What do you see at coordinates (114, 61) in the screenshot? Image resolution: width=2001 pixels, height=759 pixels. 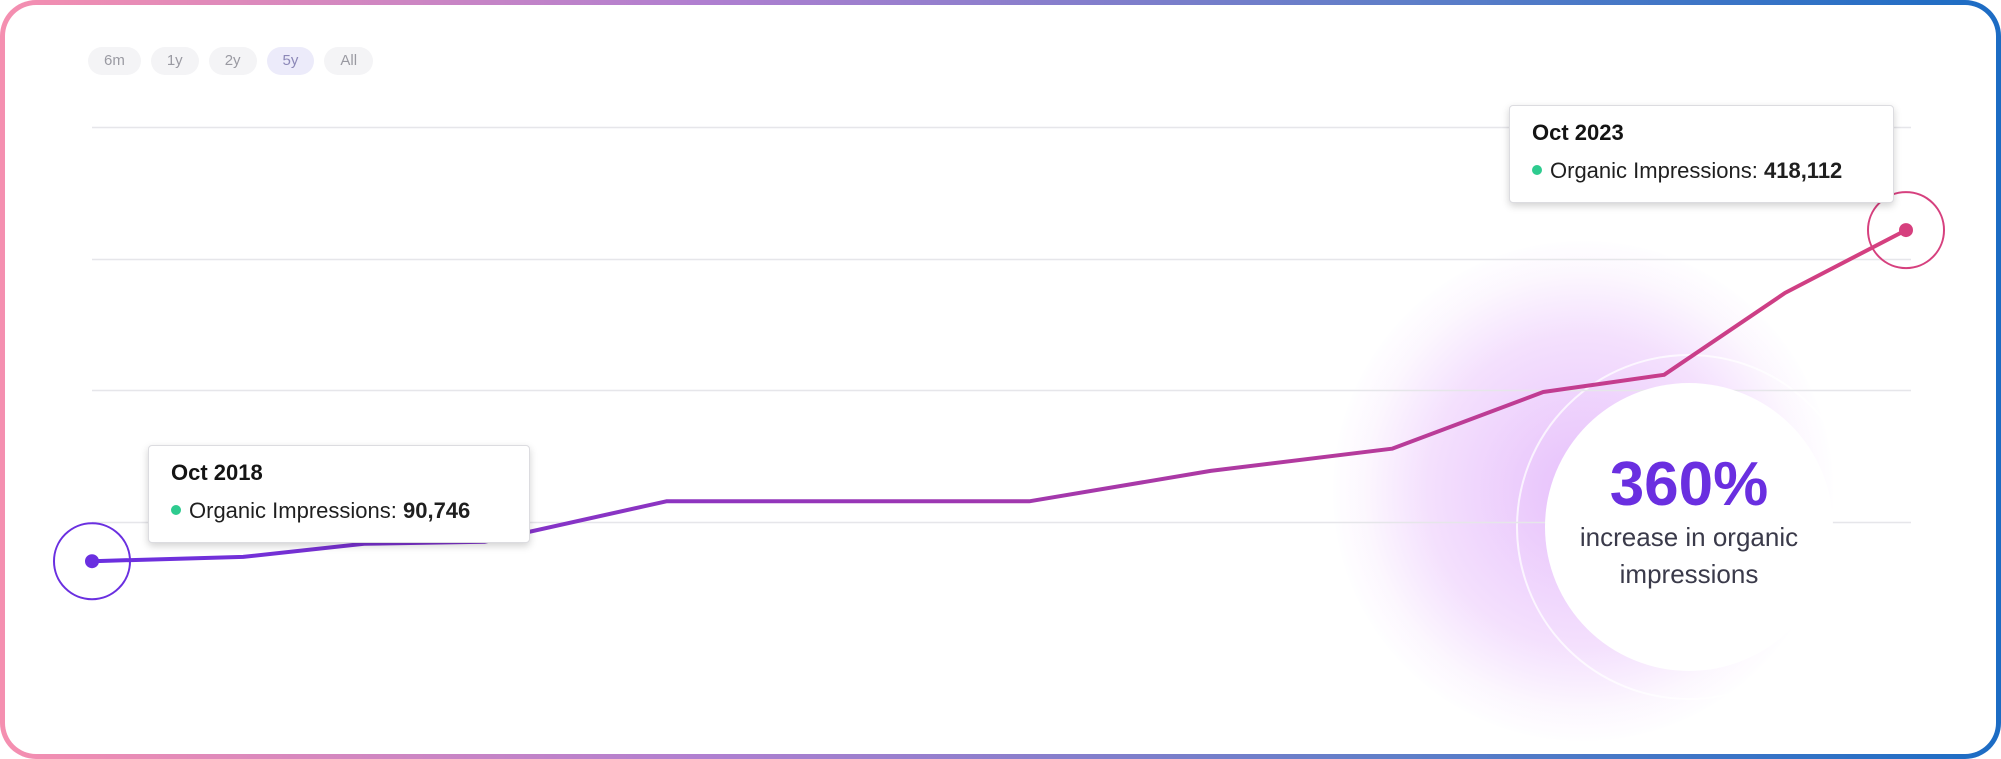 I see `range-tab-6m: 6m` at bounding box center [114, 61].